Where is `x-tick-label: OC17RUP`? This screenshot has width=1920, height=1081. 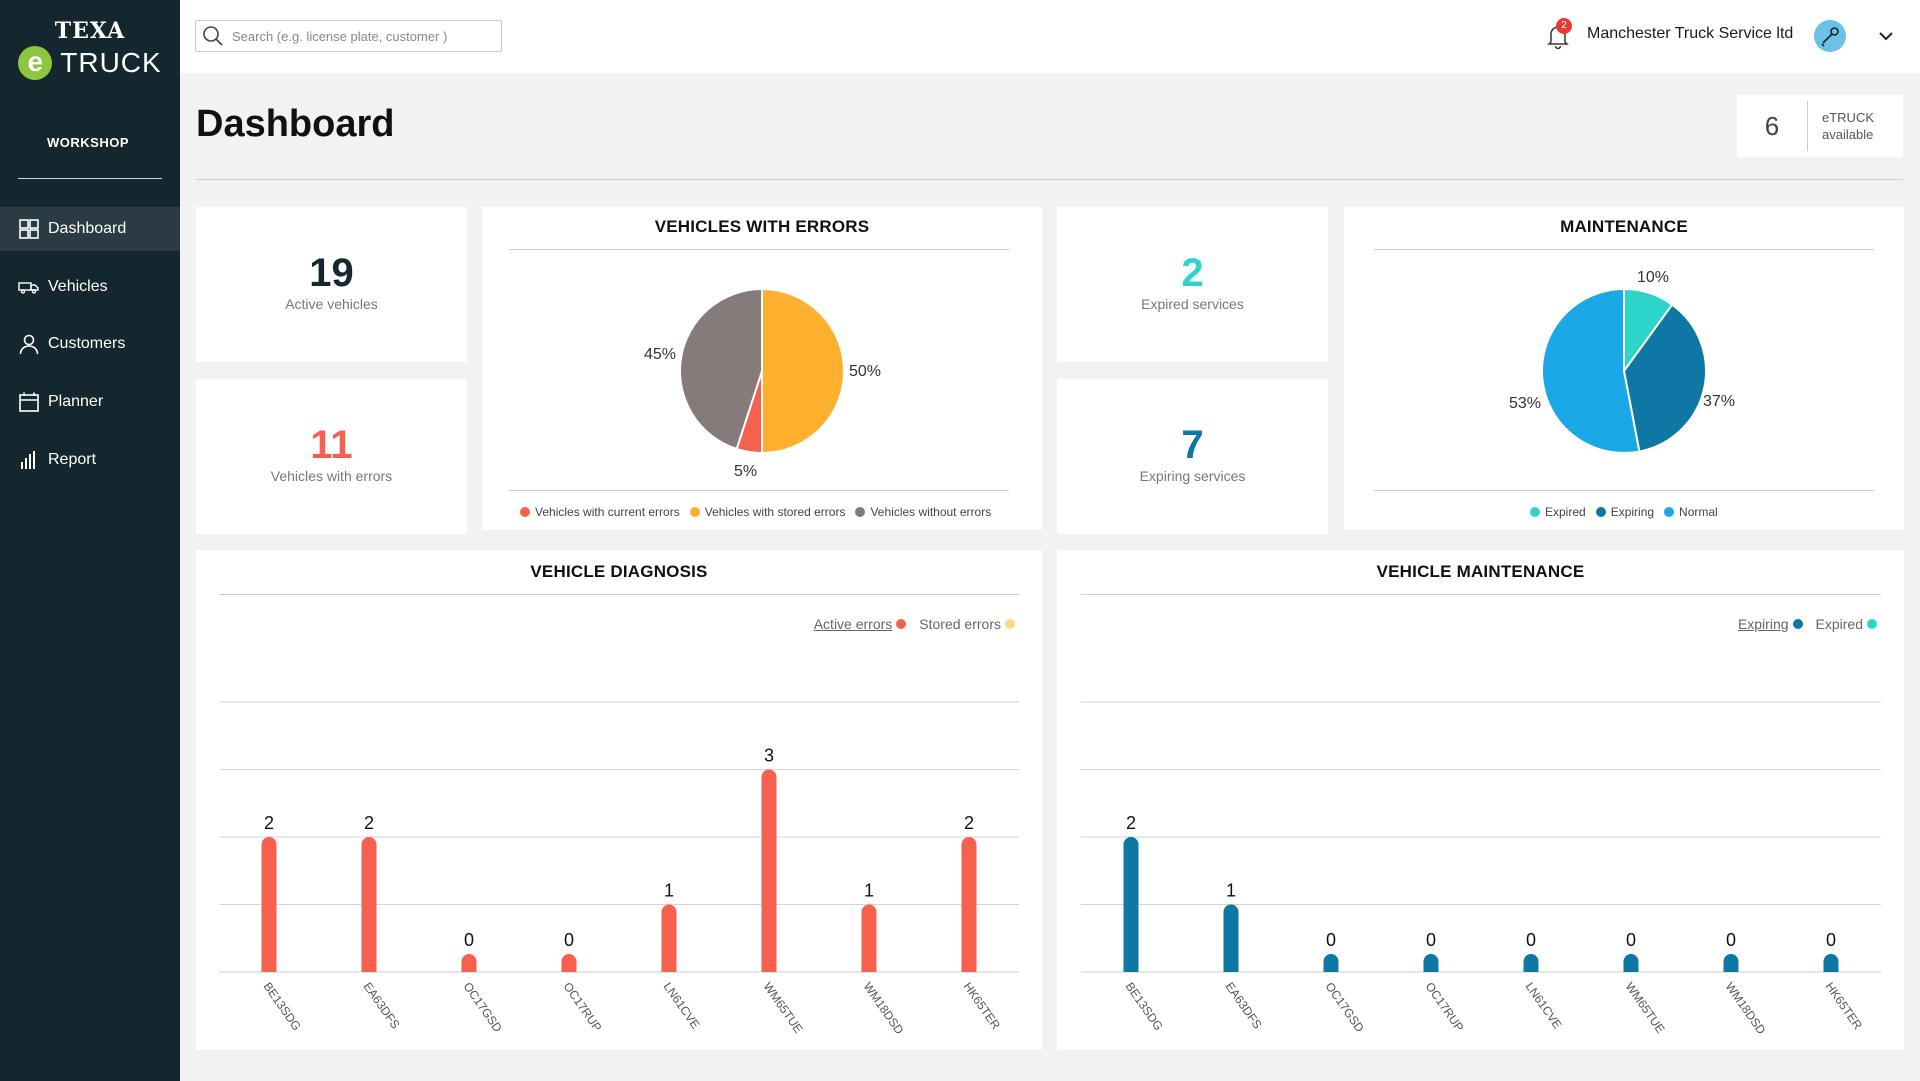
x-tick-label: OC17RUP is located at coordinates (1445, 1007).